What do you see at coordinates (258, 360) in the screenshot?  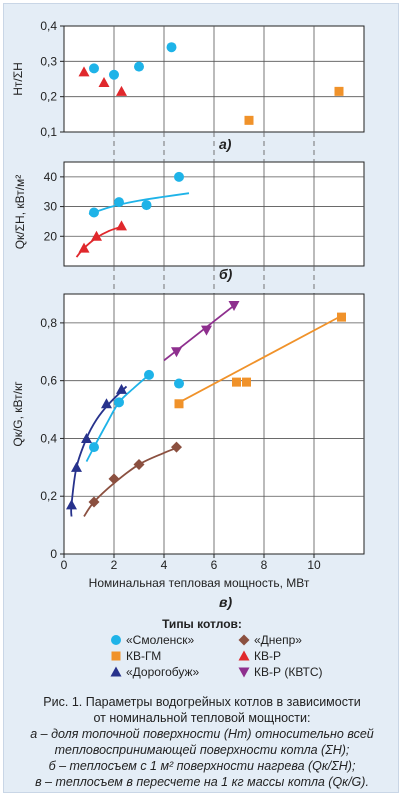 I see `trend-line-kvgm` at bounding box center [258, 360].